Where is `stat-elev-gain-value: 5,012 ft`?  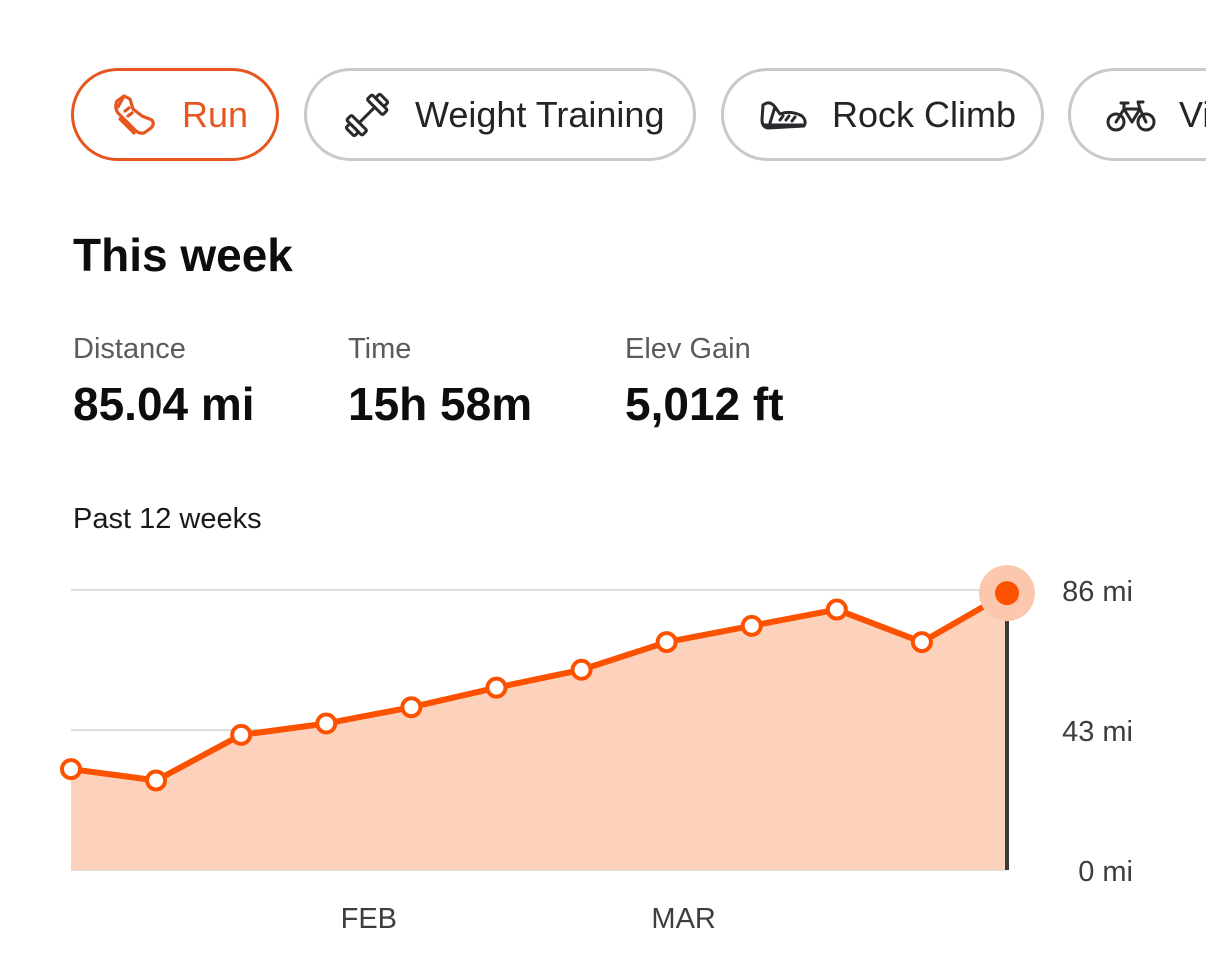 stat-elev-gain-value: 5,012 ft is located at coordinates (704, 404).